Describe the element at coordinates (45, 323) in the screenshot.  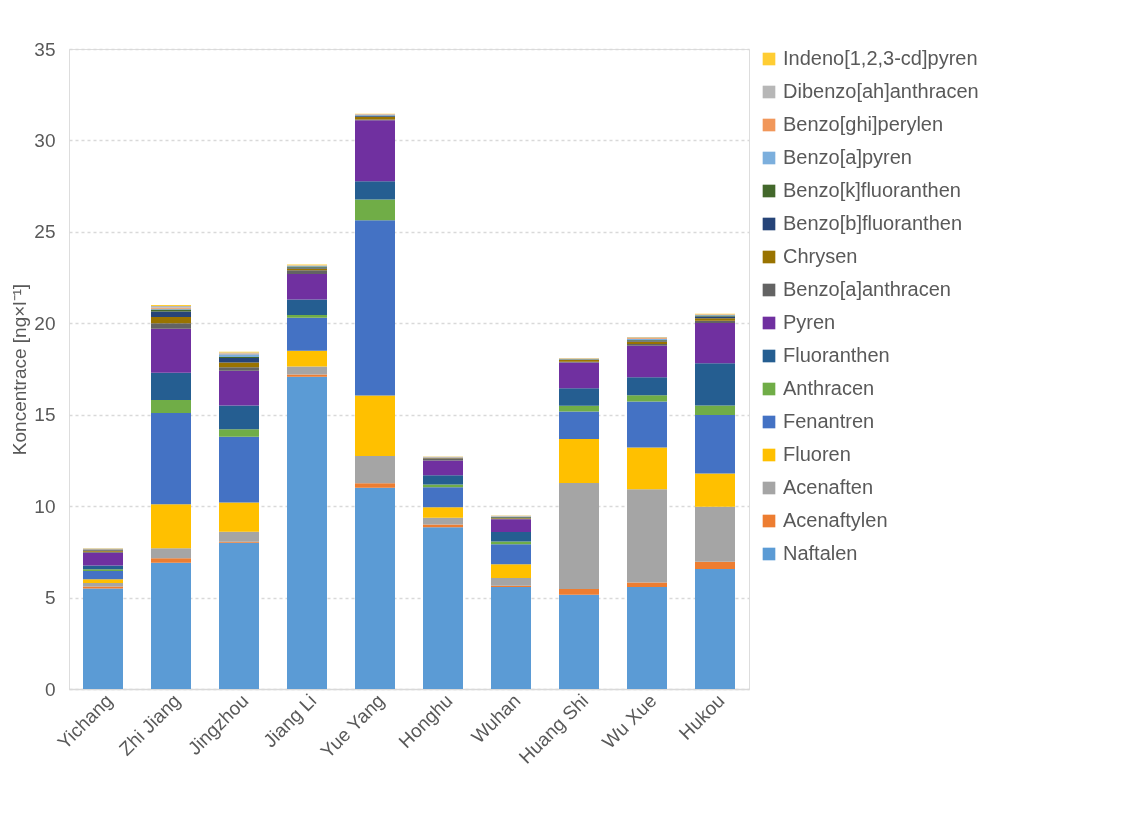
I see `y-tick-label: 20` at that location.